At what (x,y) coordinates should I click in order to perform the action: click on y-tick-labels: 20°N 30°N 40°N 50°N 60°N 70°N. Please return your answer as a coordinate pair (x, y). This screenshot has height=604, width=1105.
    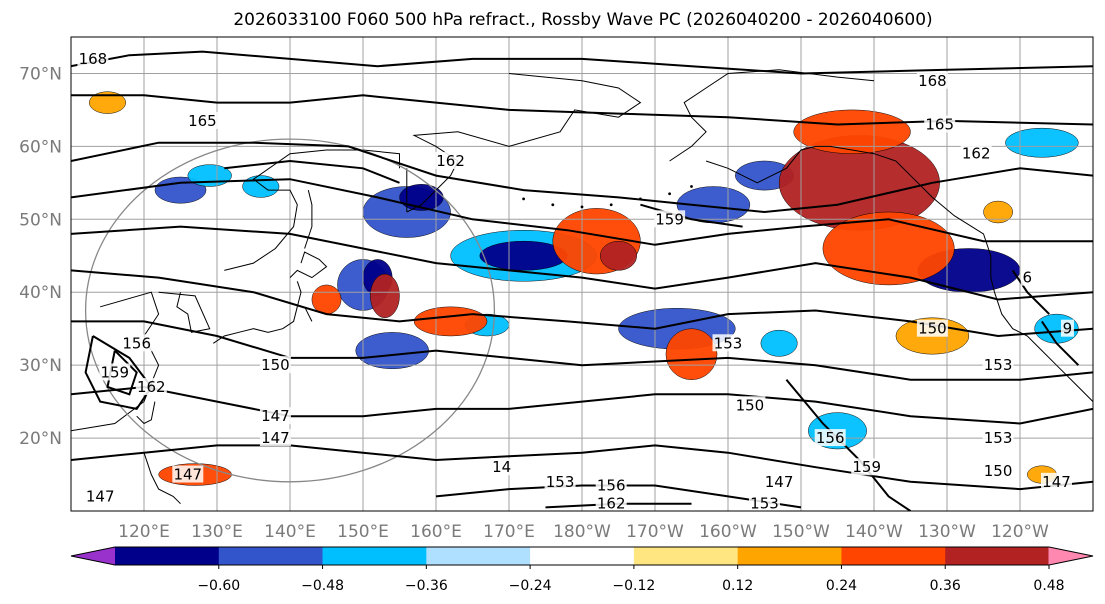
    Looking at the image, I should click on (40, 256).